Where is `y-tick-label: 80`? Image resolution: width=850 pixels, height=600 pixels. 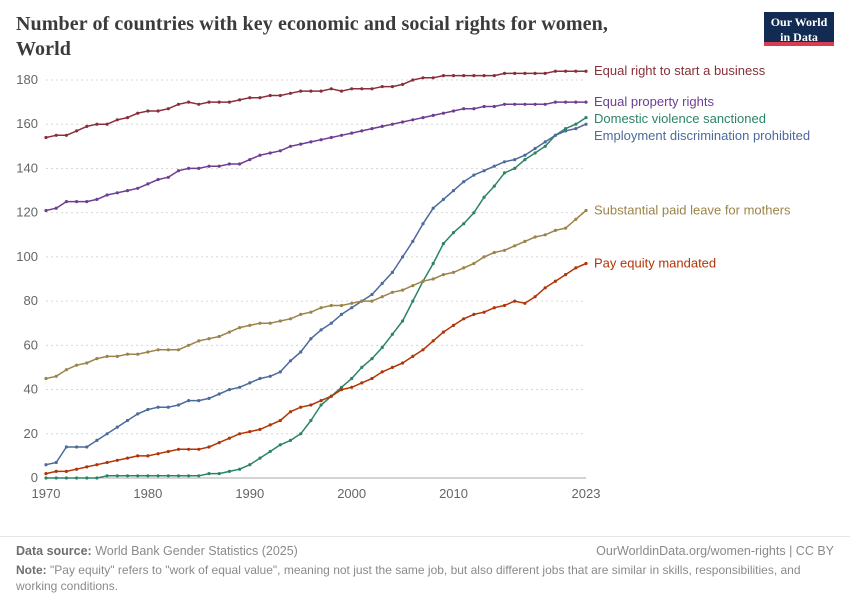
y-tick-label: 80 is located at coordinates (31, 300).